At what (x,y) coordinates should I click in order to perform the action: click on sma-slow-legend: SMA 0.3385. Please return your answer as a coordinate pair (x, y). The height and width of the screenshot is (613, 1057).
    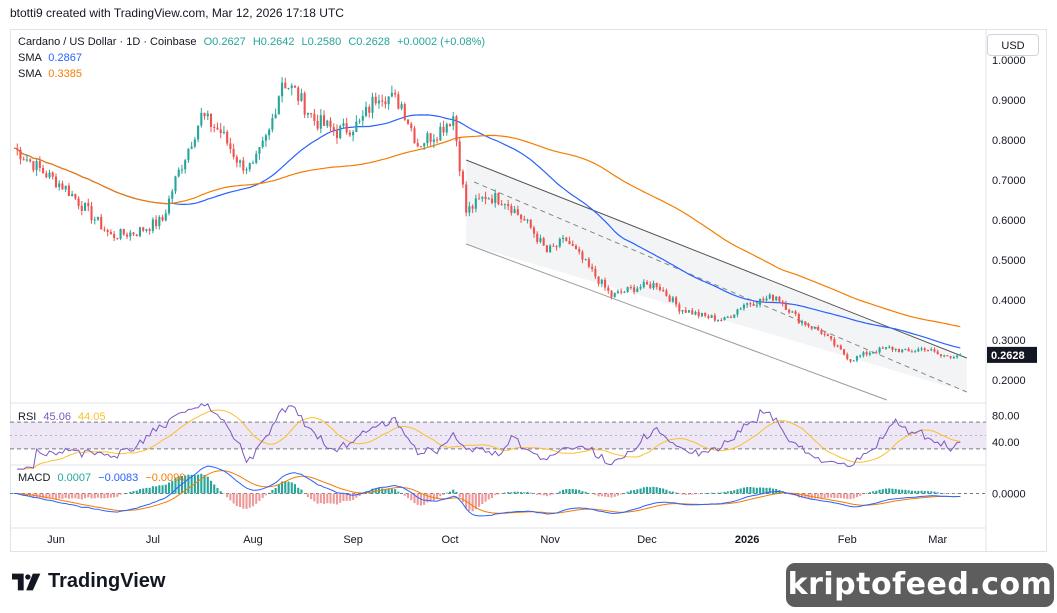
    Looking at the image, I should click on (50, 74).